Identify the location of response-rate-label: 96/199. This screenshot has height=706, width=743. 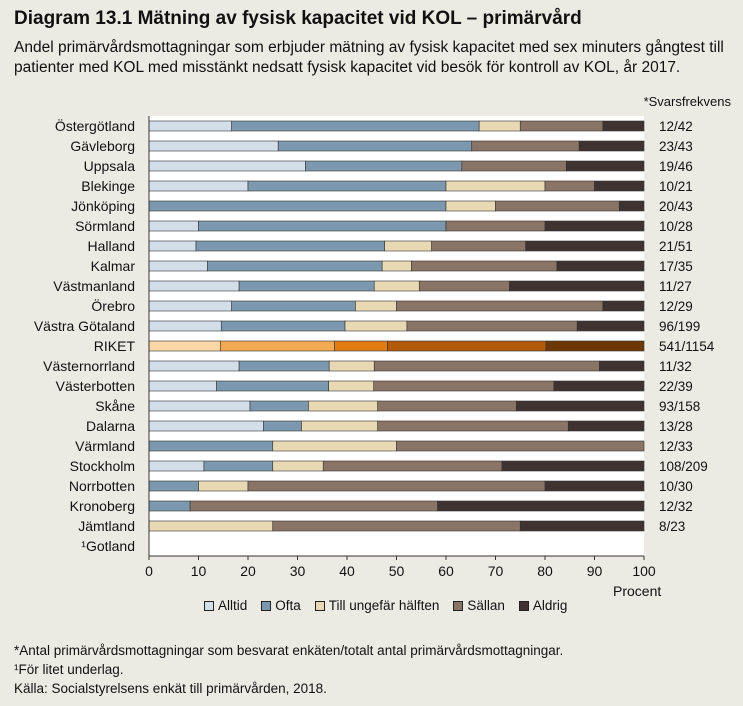
(679, 326).